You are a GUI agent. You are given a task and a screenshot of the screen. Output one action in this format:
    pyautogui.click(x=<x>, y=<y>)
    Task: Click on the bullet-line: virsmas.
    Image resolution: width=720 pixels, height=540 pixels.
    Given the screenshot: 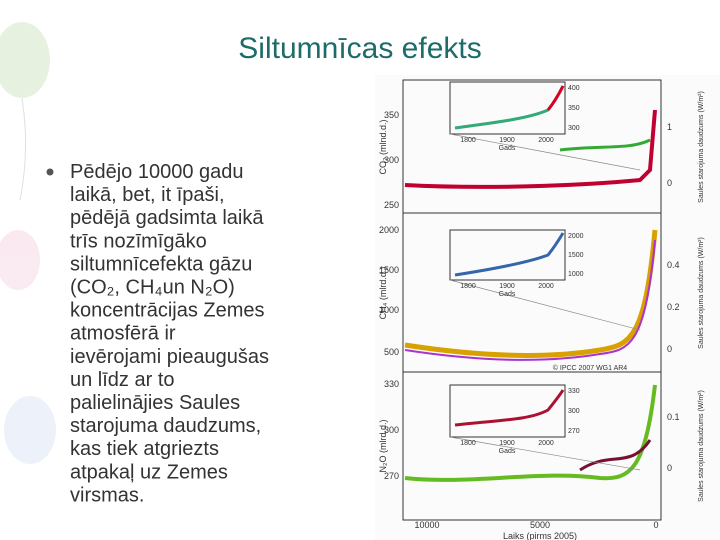 What is the action you would take?
    pyautogui.click(x=107, y=495)
    